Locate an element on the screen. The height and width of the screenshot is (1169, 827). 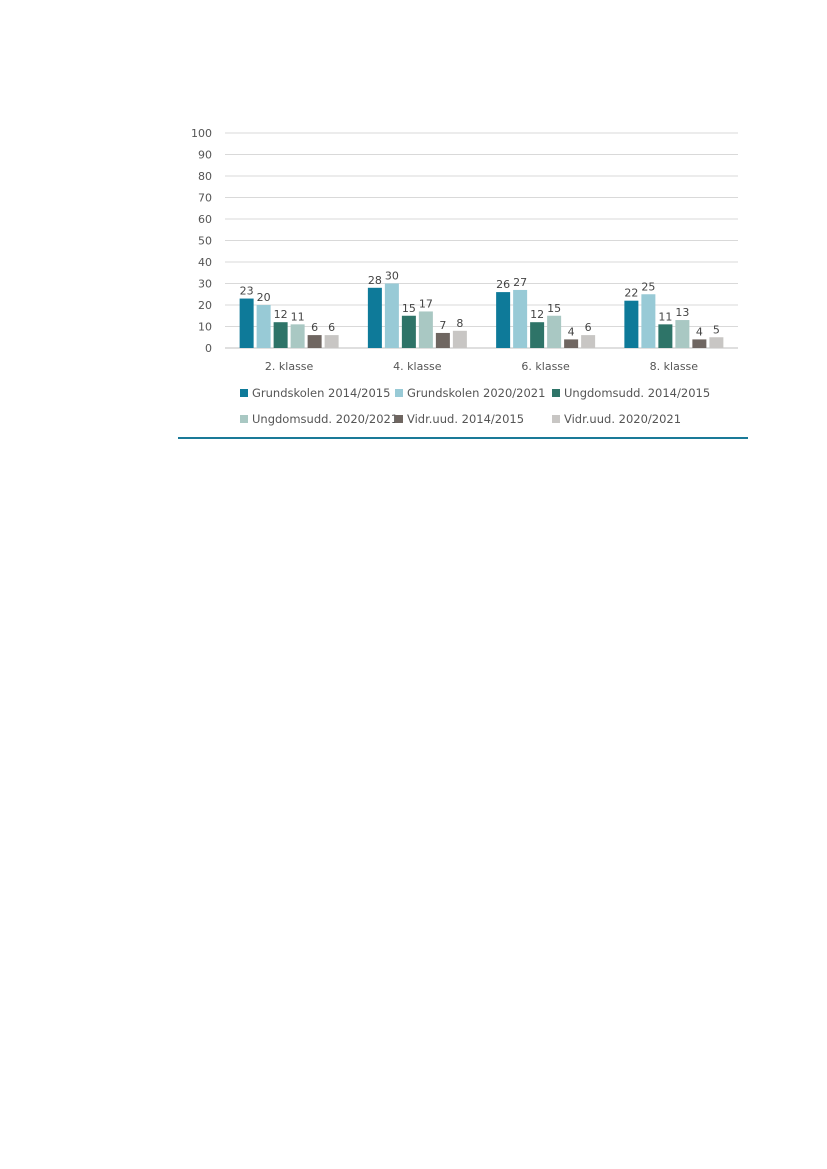
bottom-rule is located at coordinates (463, 438).